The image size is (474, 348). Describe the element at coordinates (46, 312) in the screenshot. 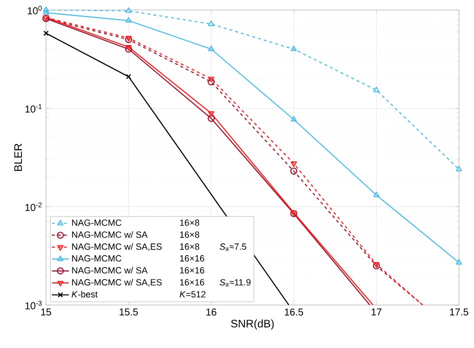

I see `x-tick-label: 15` at that location.